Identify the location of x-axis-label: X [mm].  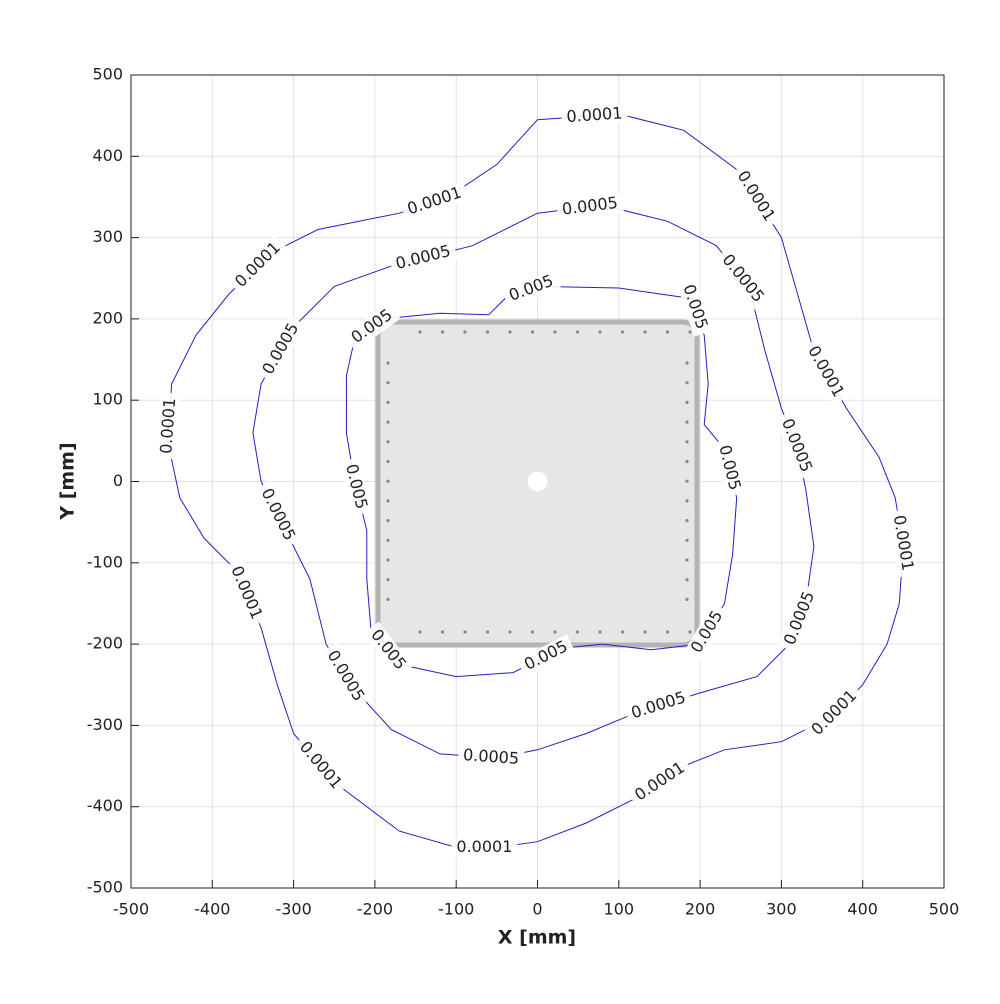
(537, 938).